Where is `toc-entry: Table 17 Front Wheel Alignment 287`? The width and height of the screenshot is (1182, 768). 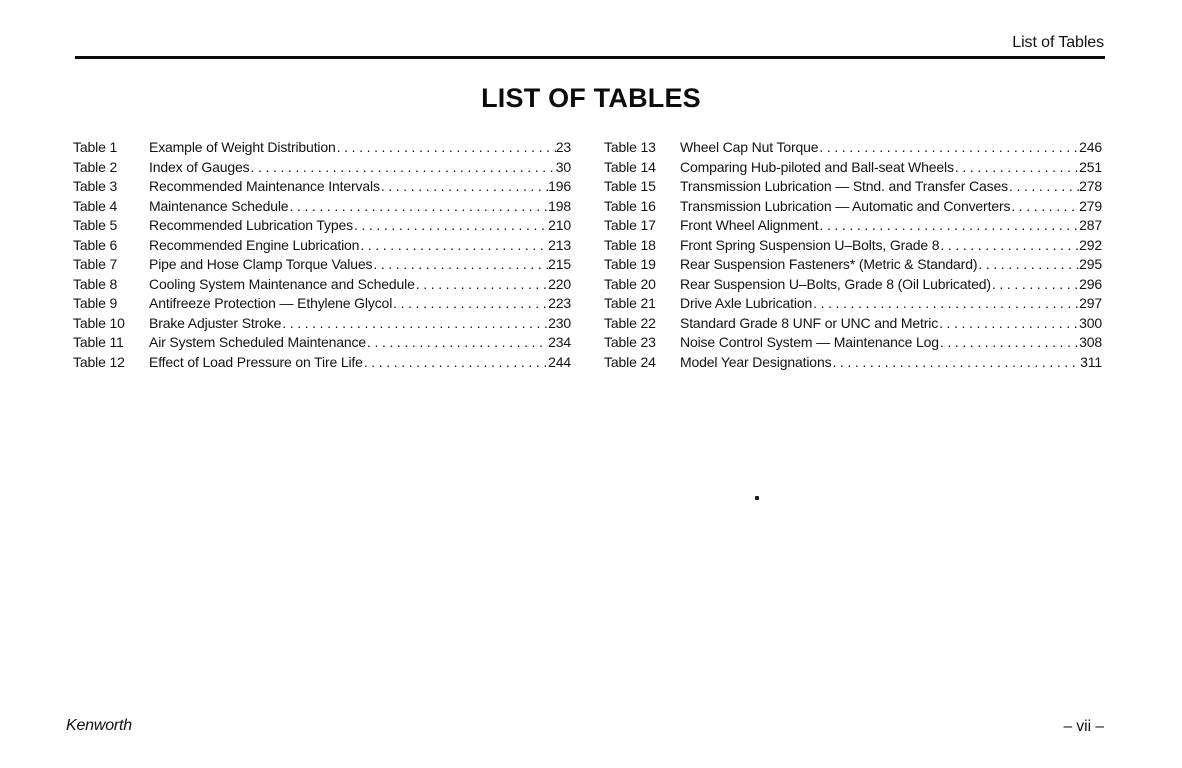
toc-entry: Table 17 Front Wheel Alignment 287 is located at coordinates (853, 226).